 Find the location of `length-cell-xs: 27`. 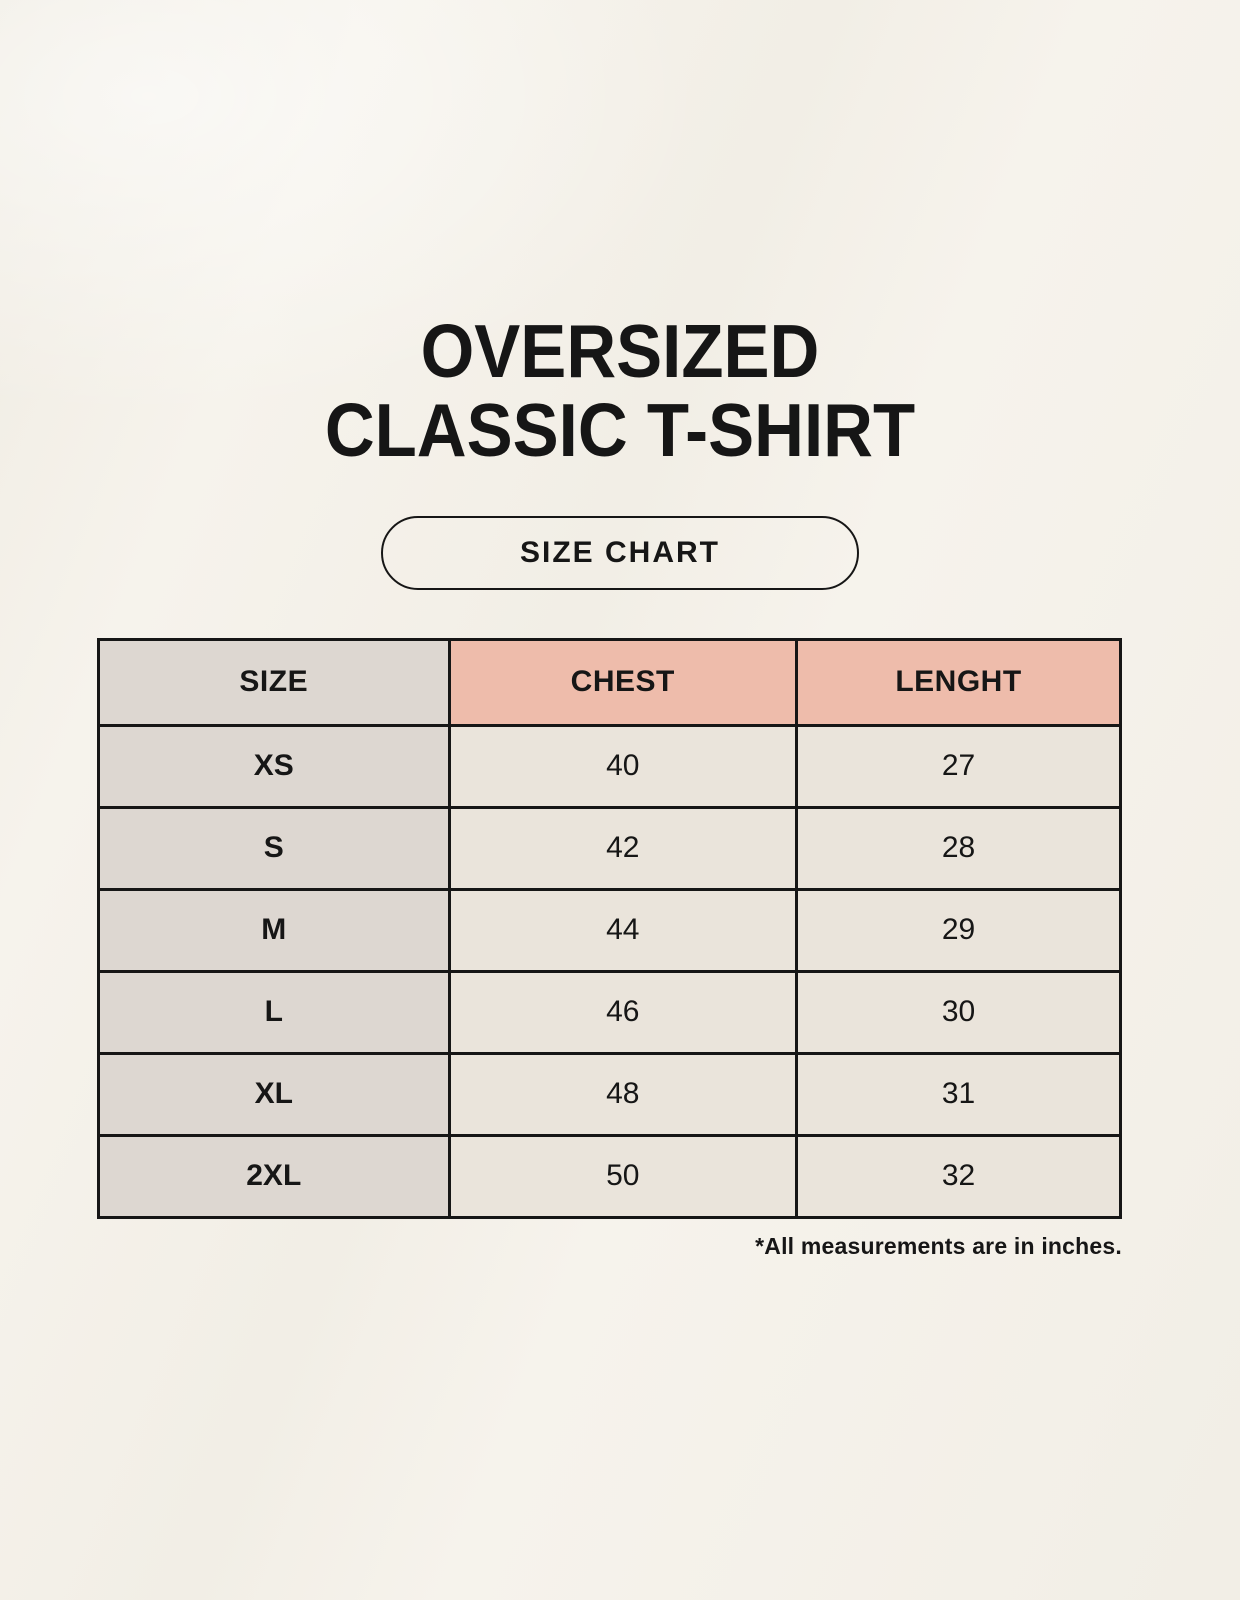

length-cell-xs: 27 is located at coordinates (958, 766).